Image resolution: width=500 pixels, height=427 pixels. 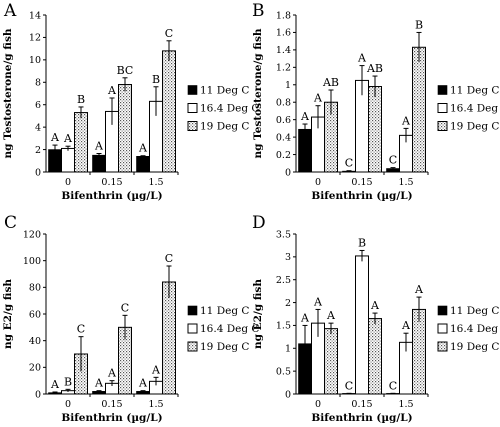 What do you see at coordinates (283, 137) in the screenshot?
I see `y-tick-label: 0.4` at bounding box center [283, 137].